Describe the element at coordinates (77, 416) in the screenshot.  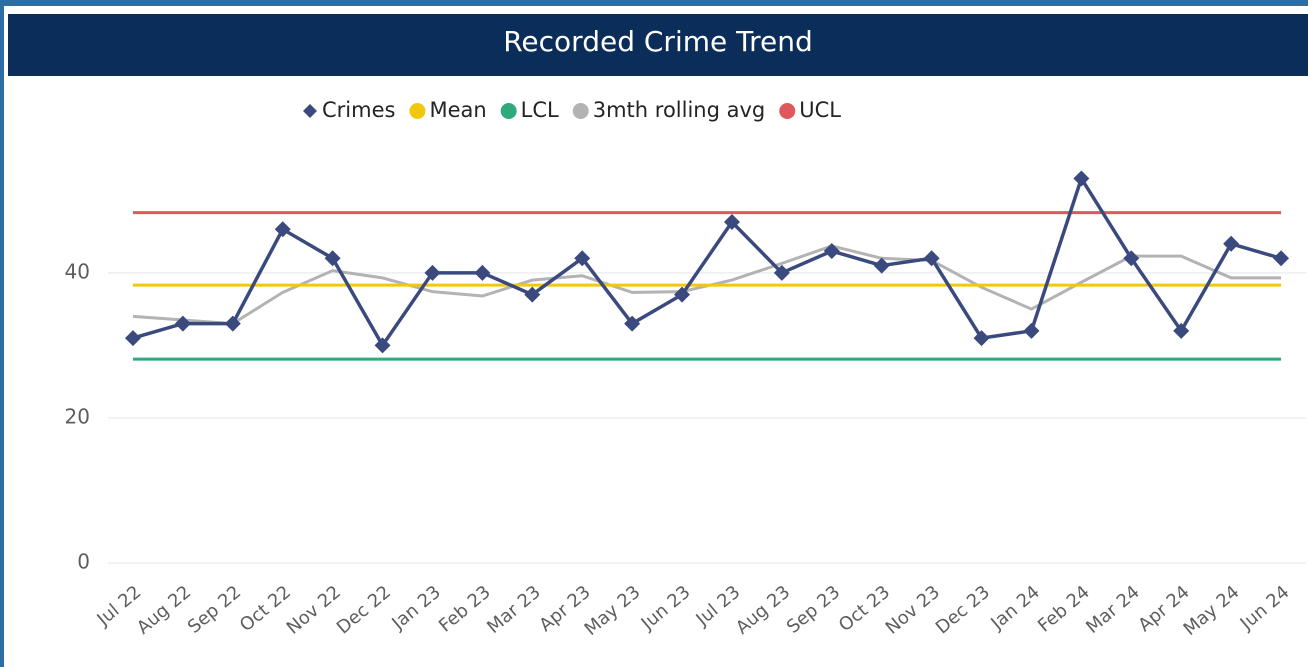
I see `y-tick-label: 20` at that location.